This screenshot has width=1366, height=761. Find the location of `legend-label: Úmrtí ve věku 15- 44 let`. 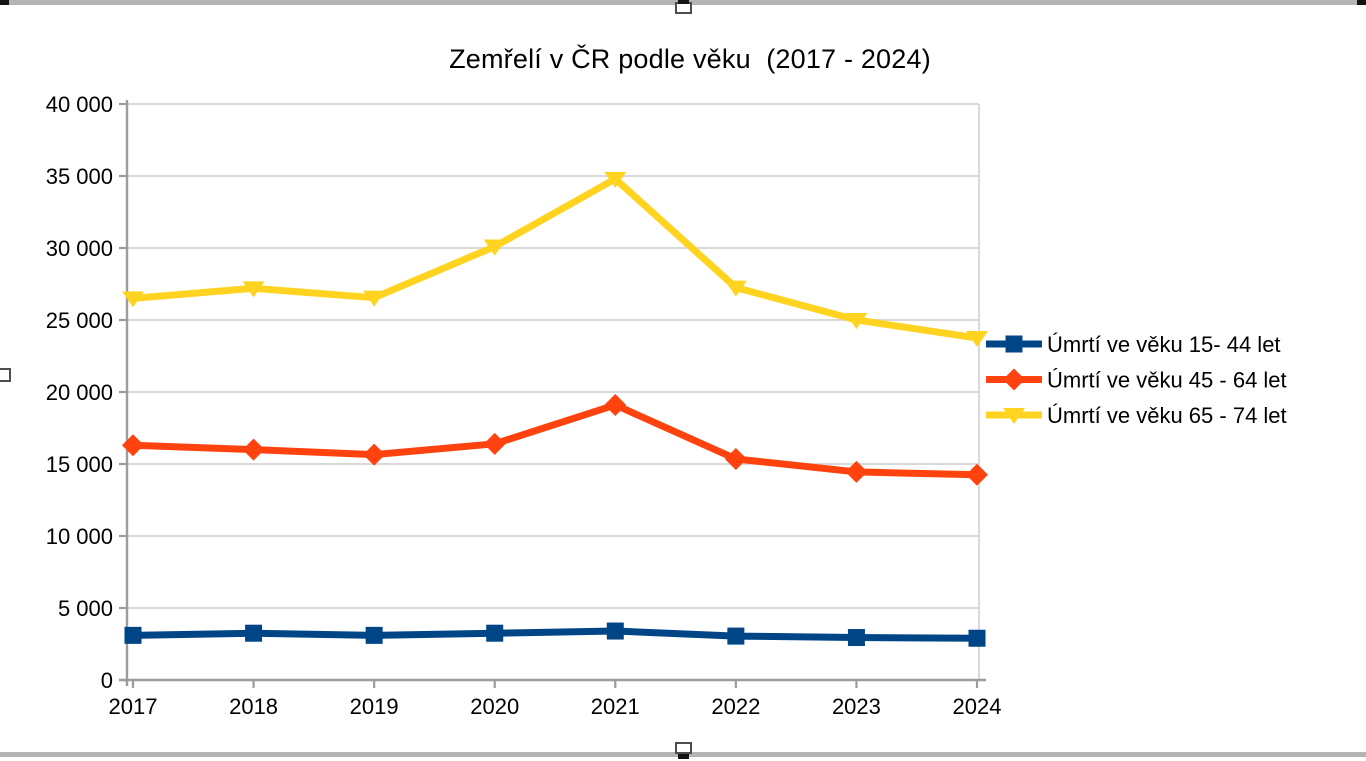

legend-label: Úmrtí ve věku 15- 44 let is located at coordinates (1164, 344).